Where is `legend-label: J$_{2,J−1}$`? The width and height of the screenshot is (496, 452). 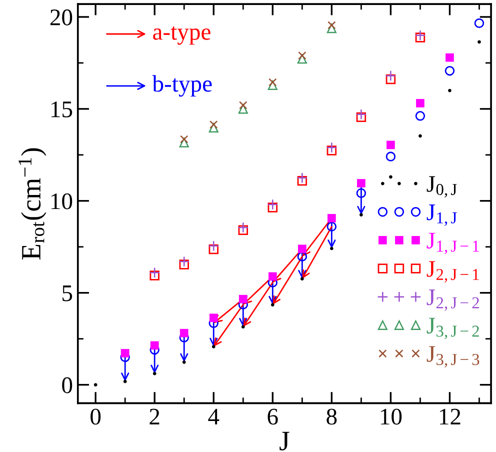 legend-label: J$_{2,J−1}$ is located at coordinates (452, 271).